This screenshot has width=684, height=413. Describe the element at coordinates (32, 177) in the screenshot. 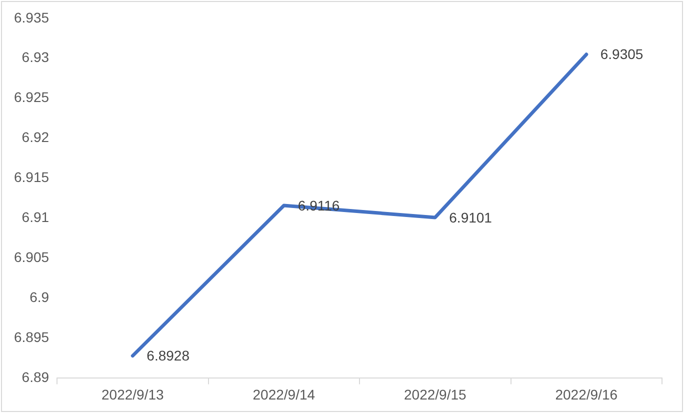

I see `y-tick-label: 6.915` at that location.